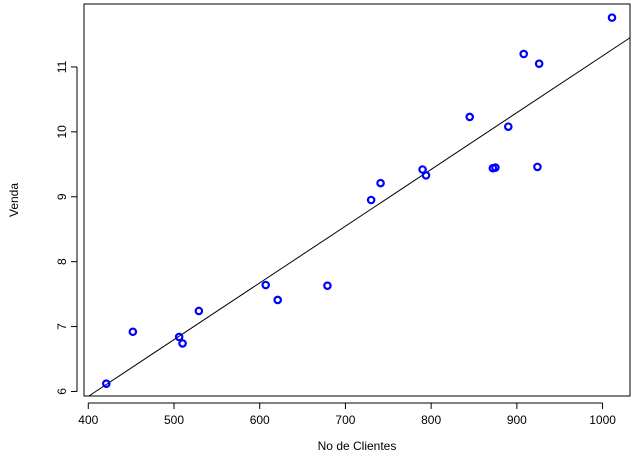 Image resolution: width=641 pixels, height=456 pixels. Describe the element at coordinates (62, 196) in the screenshot. I see `y-tick-label: 9` at that location.